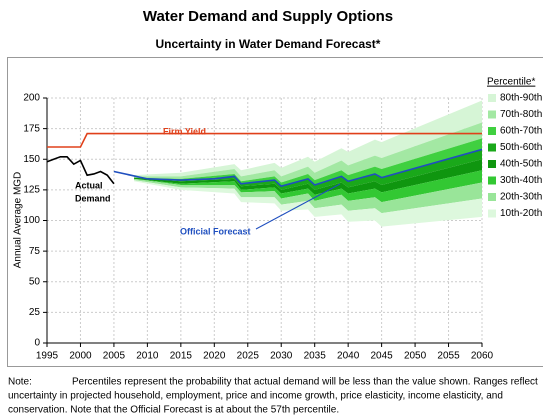 Image resolution: width=543 pixels, height=417 pixels. What do you see at coordinates (521, 147) in the screenshot?
I see `legend-label: 50th-60th` at bounding box center [521, 147].